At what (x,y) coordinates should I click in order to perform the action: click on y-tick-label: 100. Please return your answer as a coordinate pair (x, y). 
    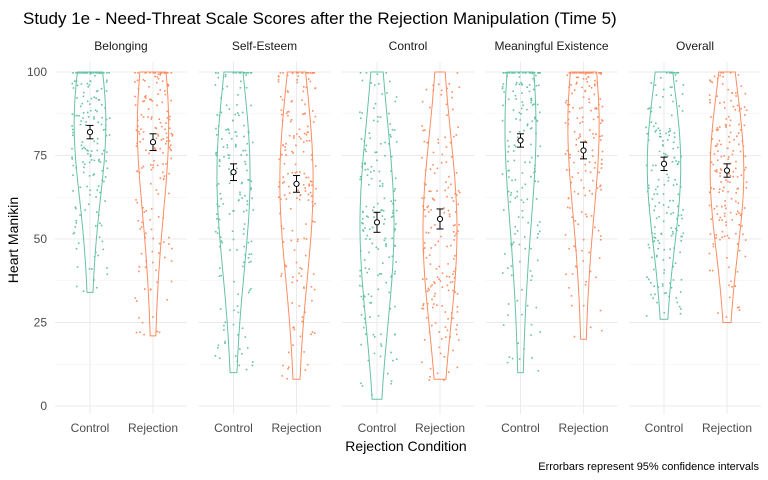
    Looking at the image, I should click on (37, 72).